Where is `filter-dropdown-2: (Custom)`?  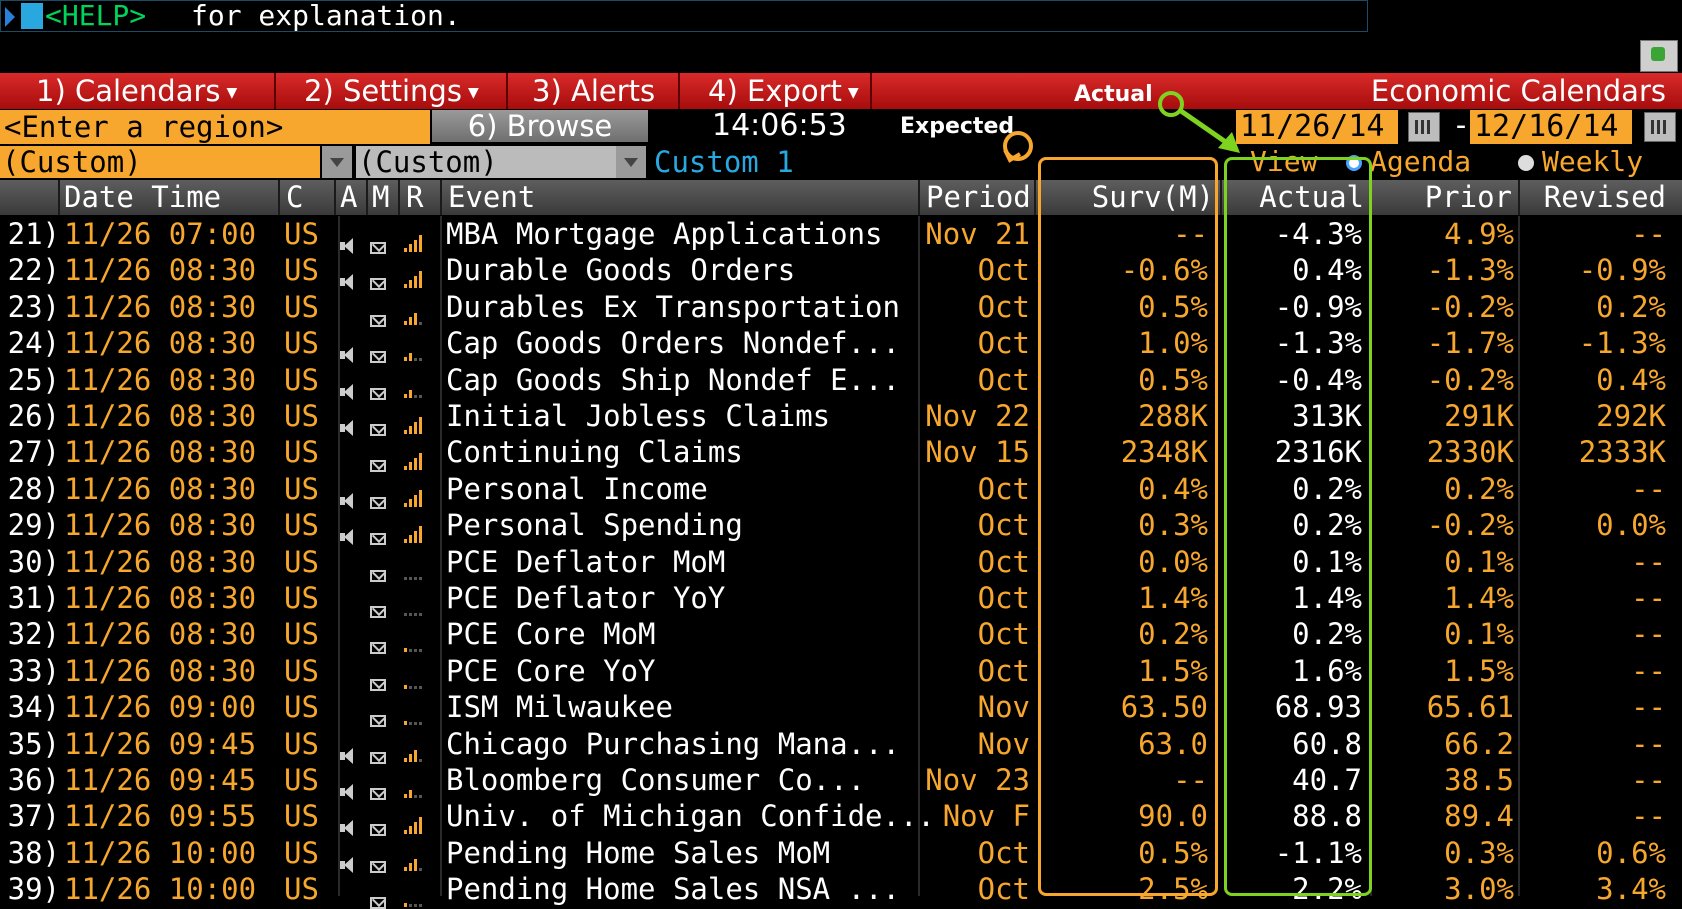 filter-dropdown-2: (Custom) is located at coordinates (486, 162).